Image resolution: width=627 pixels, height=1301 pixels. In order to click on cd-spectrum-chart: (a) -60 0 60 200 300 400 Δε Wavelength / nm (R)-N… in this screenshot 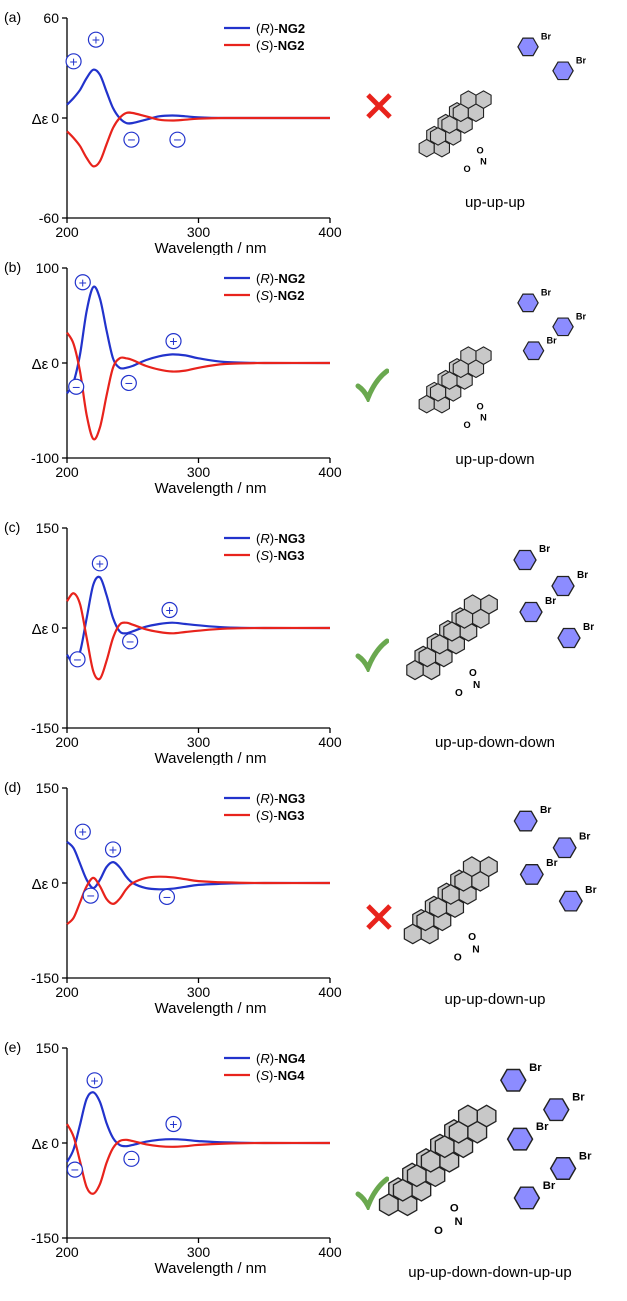, I will do `click(173, 132)`.